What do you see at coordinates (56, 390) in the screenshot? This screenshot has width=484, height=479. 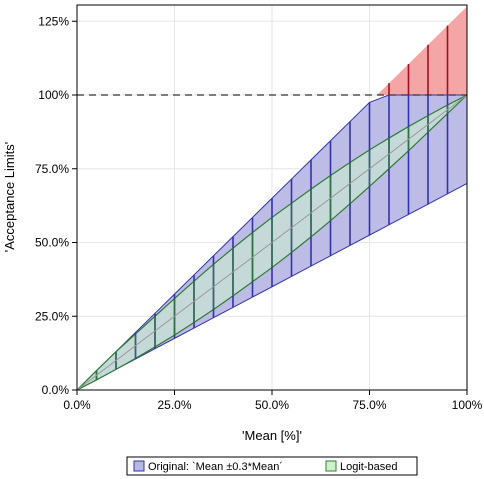 I see `y-tick-label: 0.0%` at bounding box center [56, 390].